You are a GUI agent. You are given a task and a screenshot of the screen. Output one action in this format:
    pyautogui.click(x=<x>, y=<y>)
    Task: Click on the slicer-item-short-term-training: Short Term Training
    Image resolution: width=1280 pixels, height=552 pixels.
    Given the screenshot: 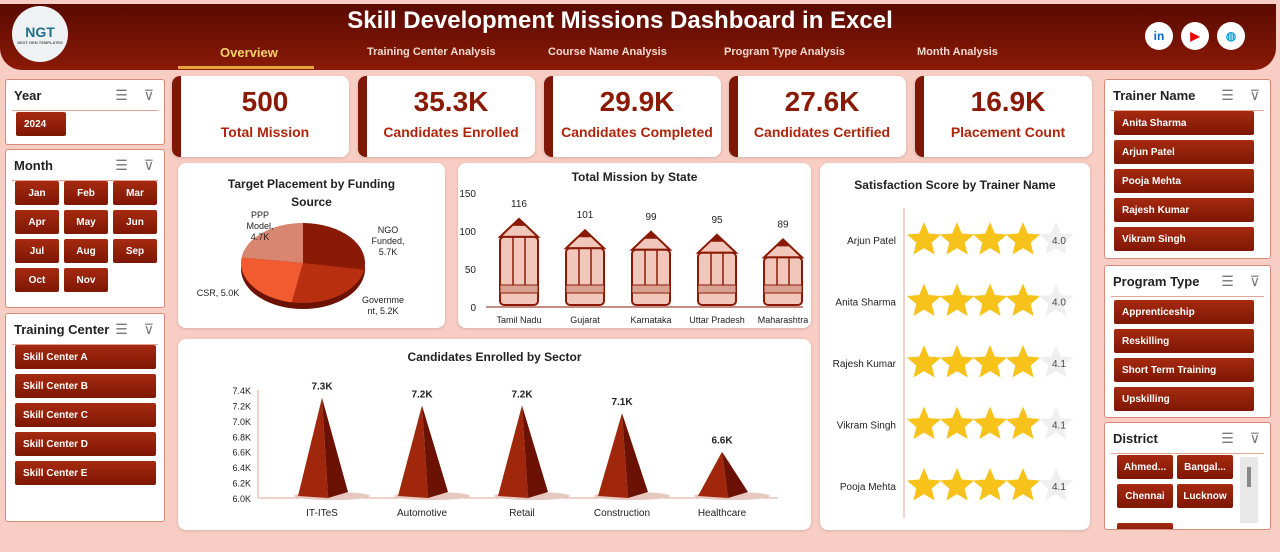 What is the action you would take?
    pyautogui.click(x=1184, y=370)
    